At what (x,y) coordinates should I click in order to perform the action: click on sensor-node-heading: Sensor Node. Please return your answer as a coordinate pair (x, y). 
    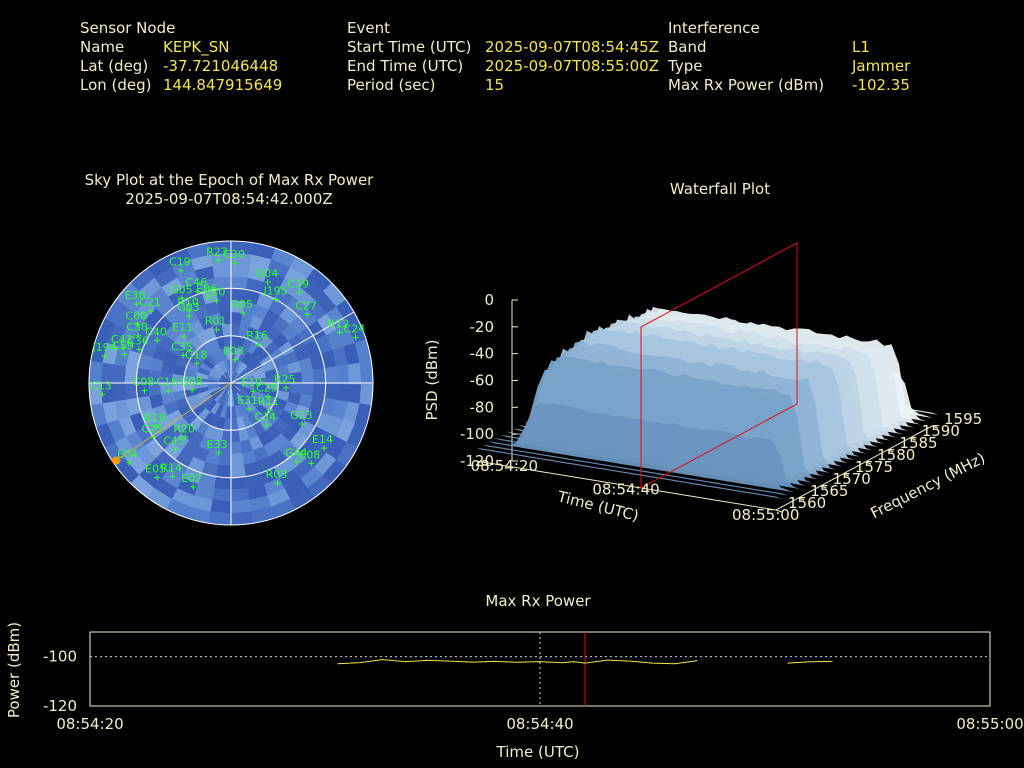
    Looking at the image, I should click on (128, 28).